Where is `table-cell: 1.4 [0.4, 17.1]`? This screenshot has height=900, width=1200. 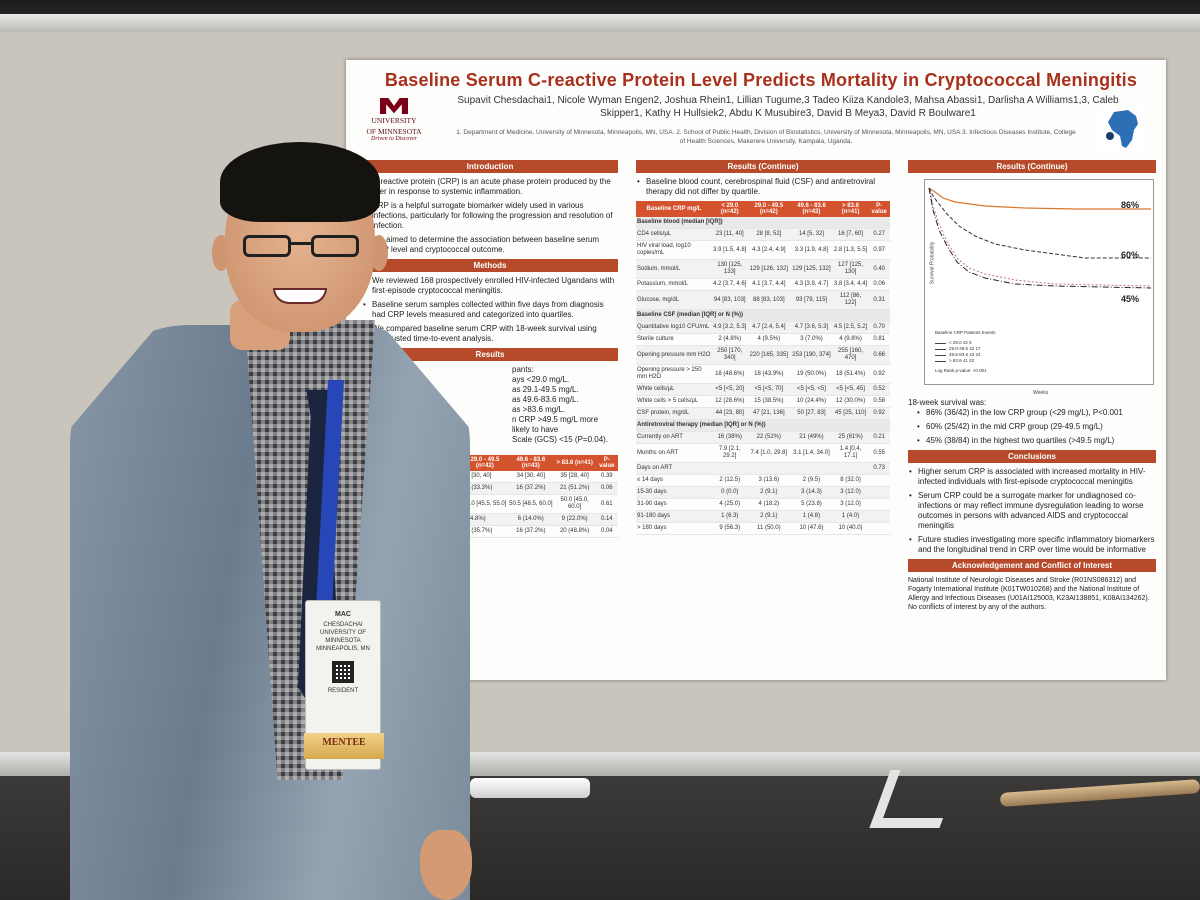 table-cell: 1.4 [0.4, 17.1] is located at coordinates (850, 453).